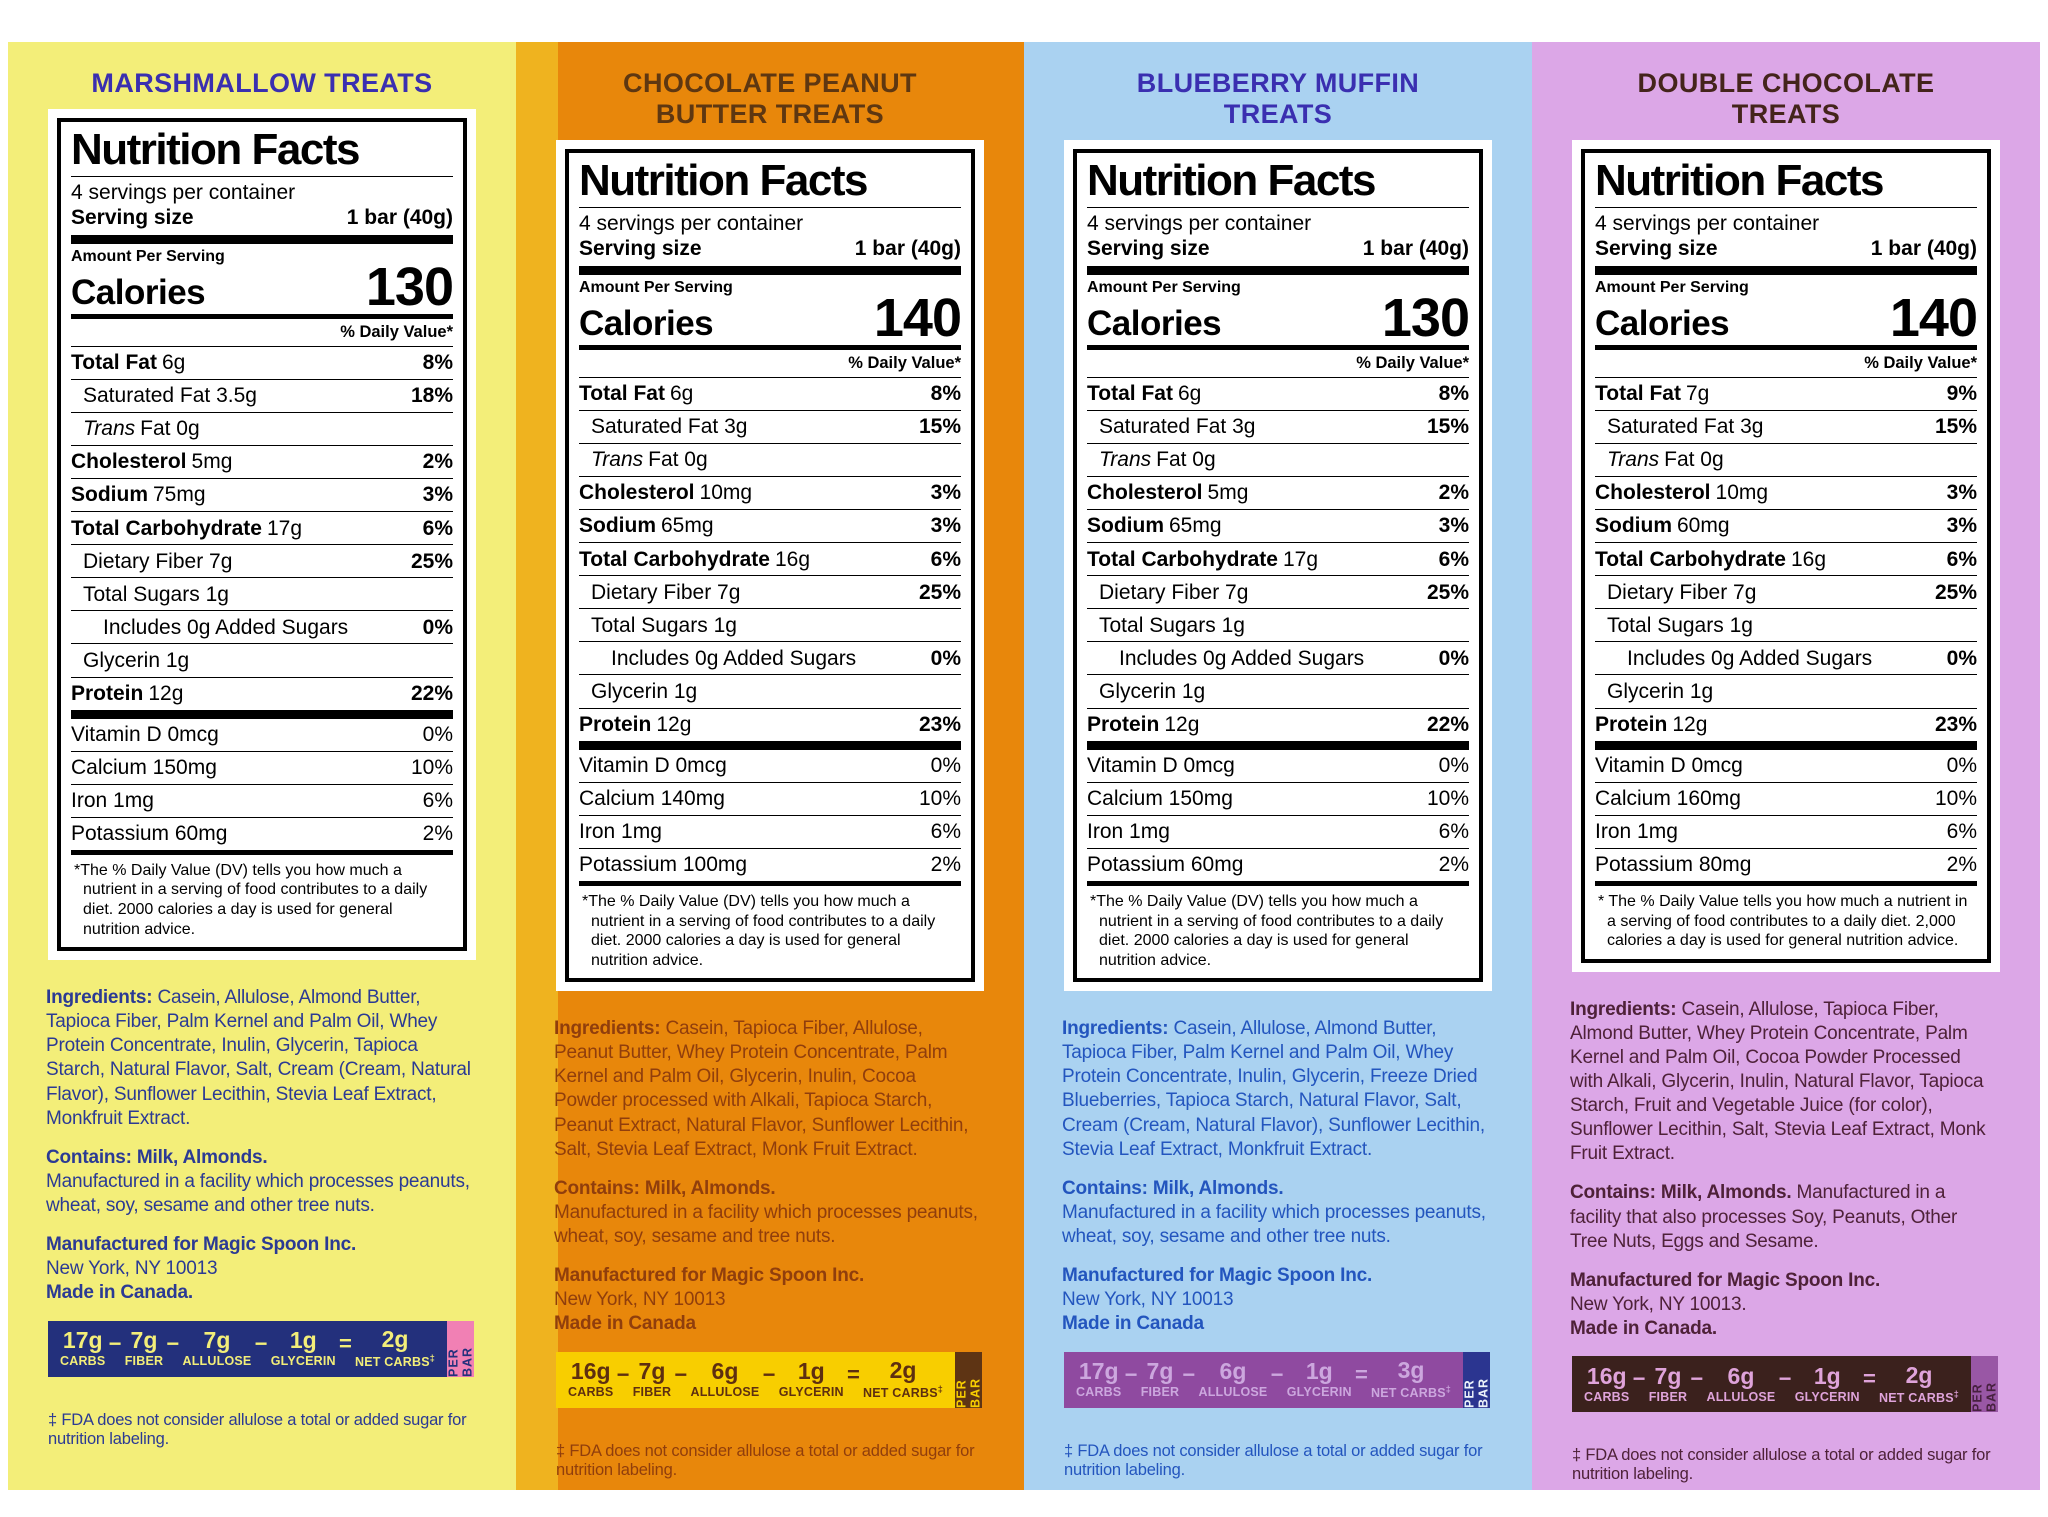 This screenshot has width=2048, height=1517. What do you see at coordinates (725, 1371) in the screenshot?
I see `macro-term-value: 6g` at bounding box center [725, 1371].